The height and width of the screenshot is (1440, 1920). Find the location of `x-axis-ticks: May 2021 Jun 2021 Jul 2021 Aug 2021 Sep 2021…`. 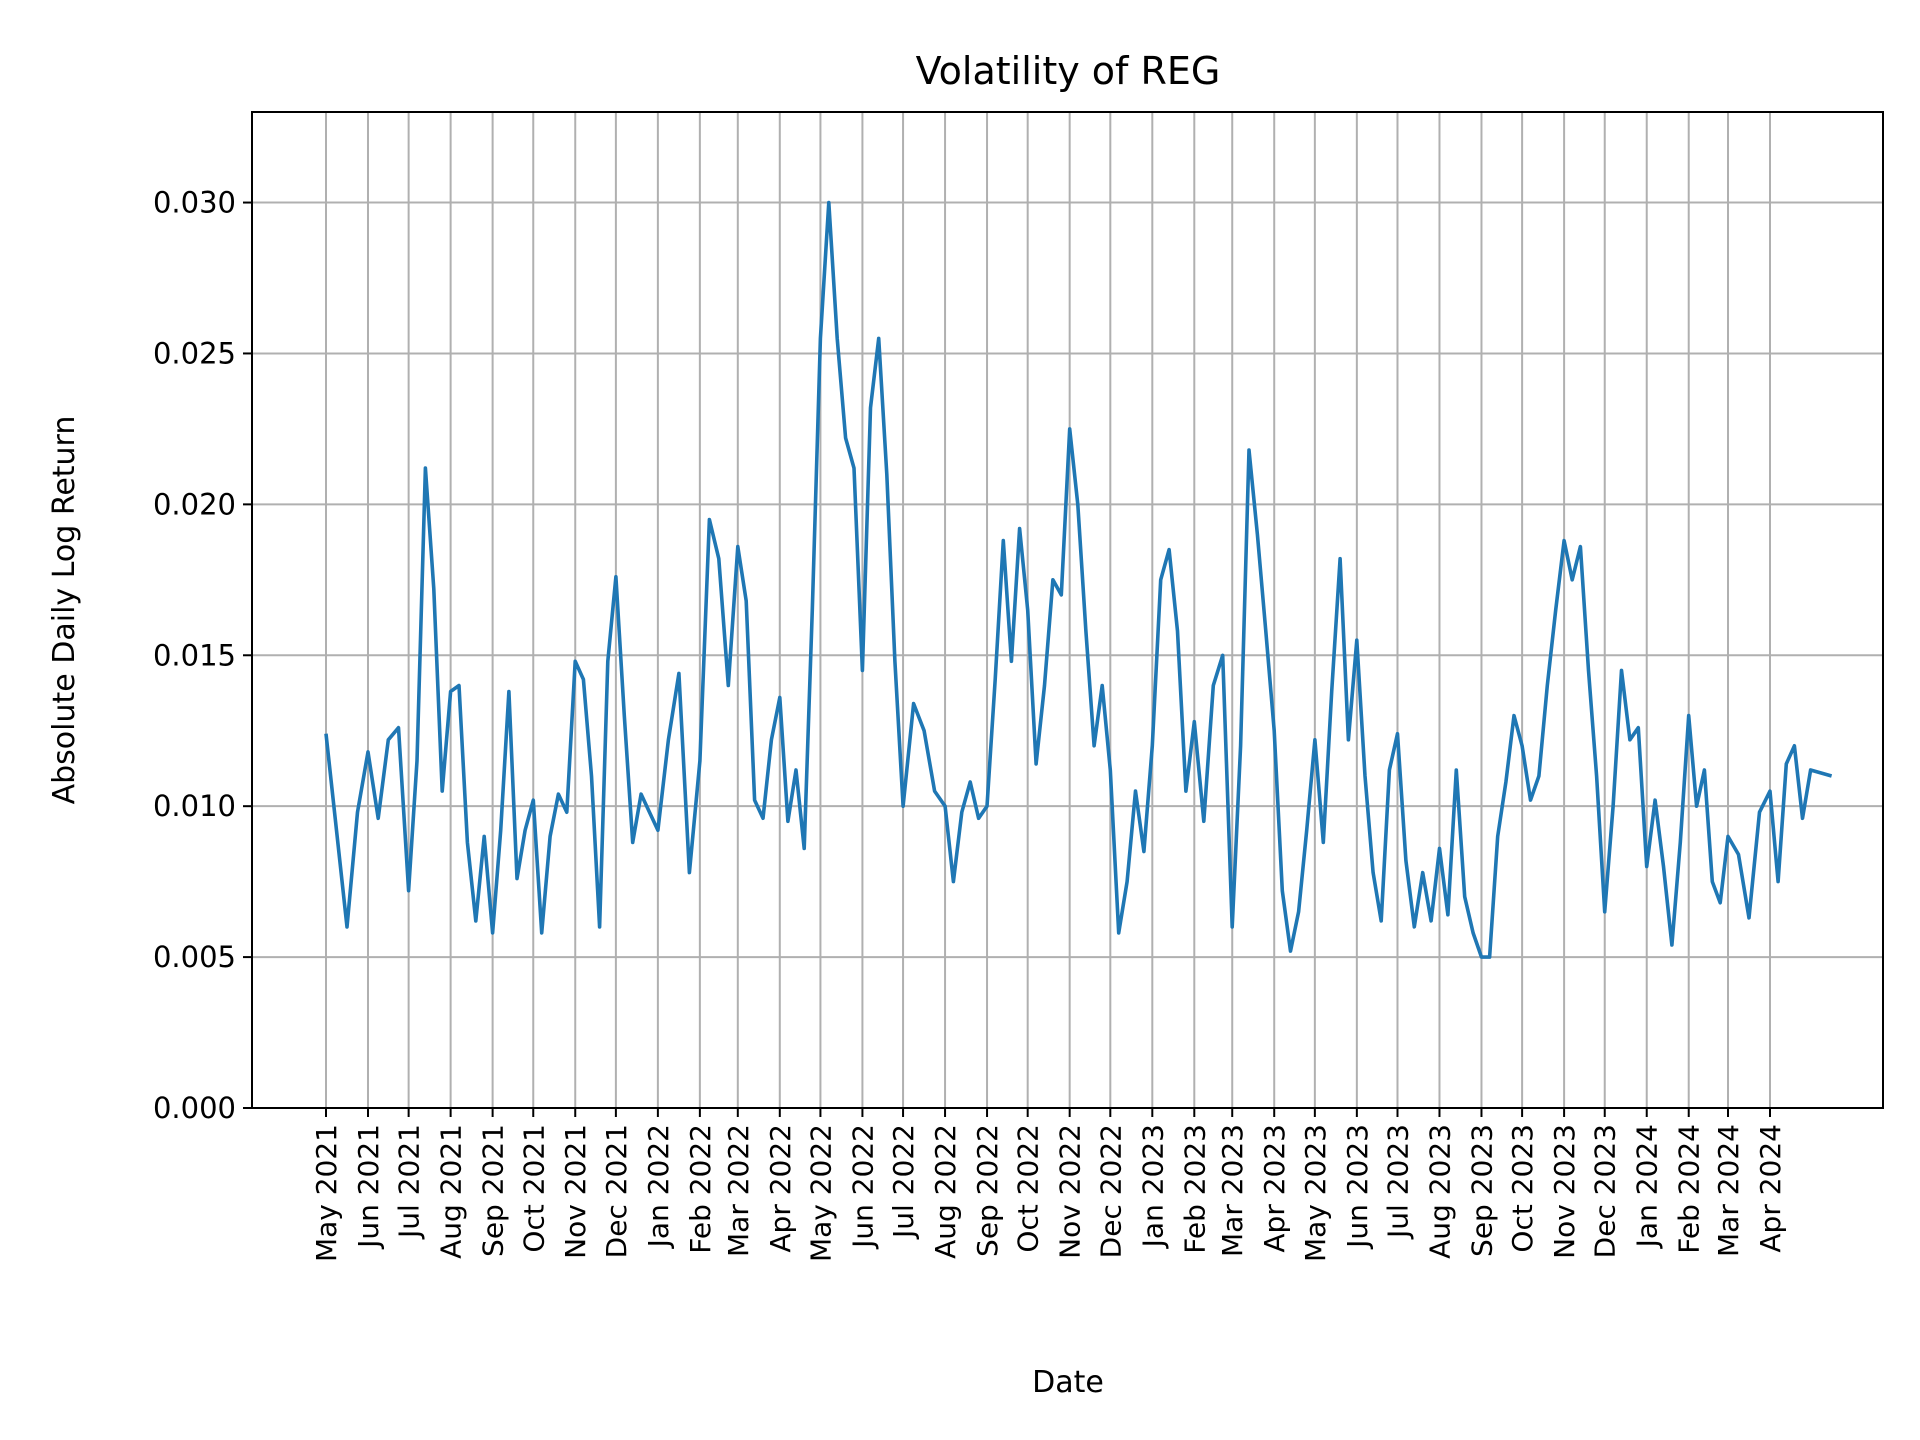

x-axis-ticks: May 2021 Jun 2021 Jul 2021 Aug 2021 Sep 2021… is located at coordinates (1048, 1185).